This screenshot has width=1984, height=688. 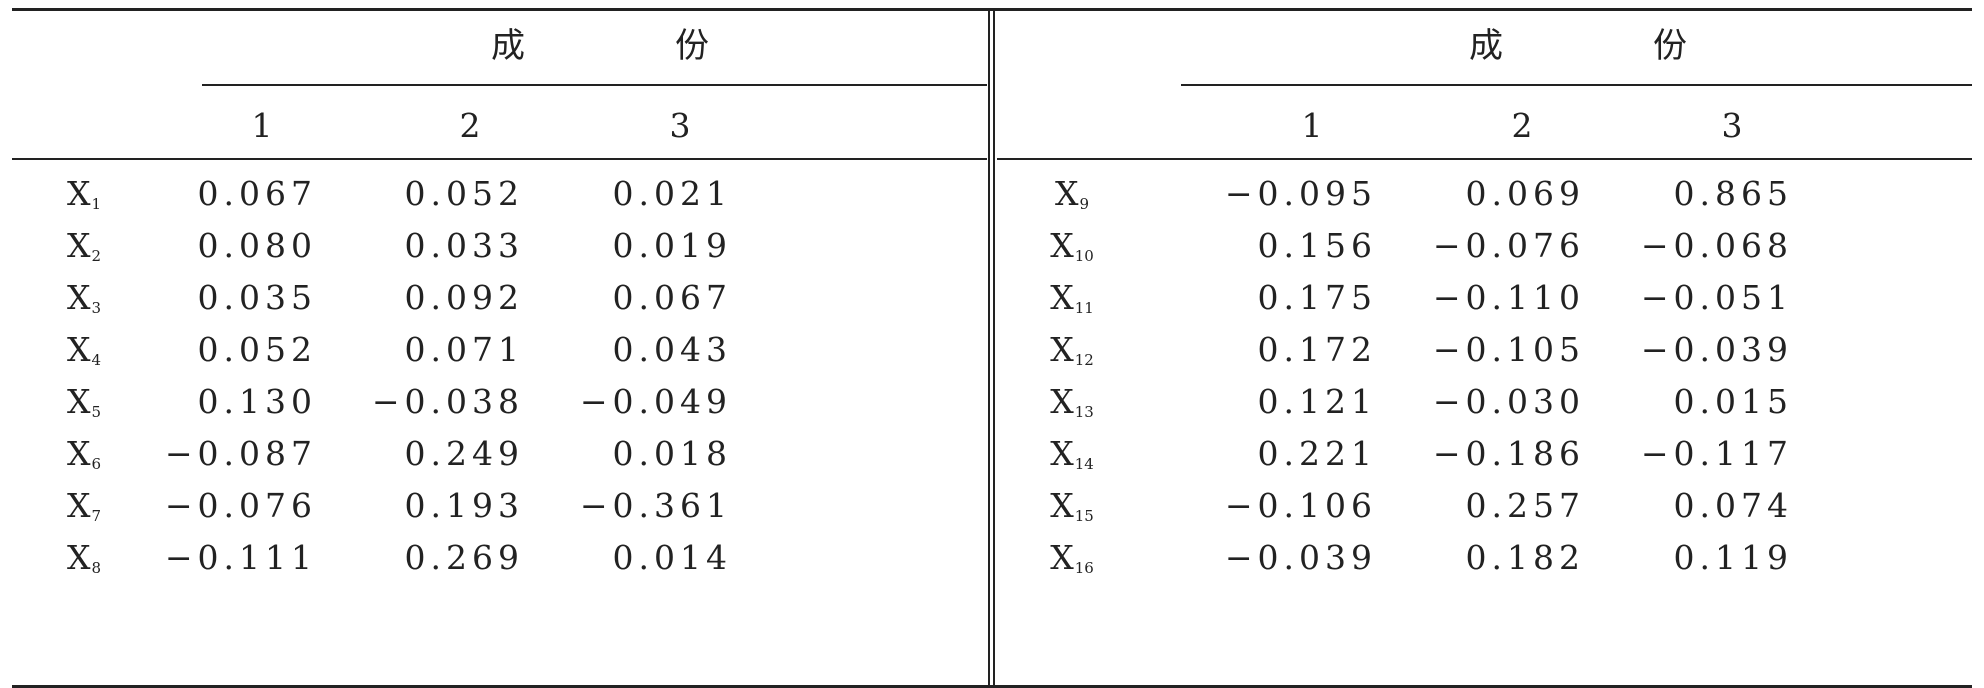 I want to click on row-label: X8, so click(x=84, y=563).